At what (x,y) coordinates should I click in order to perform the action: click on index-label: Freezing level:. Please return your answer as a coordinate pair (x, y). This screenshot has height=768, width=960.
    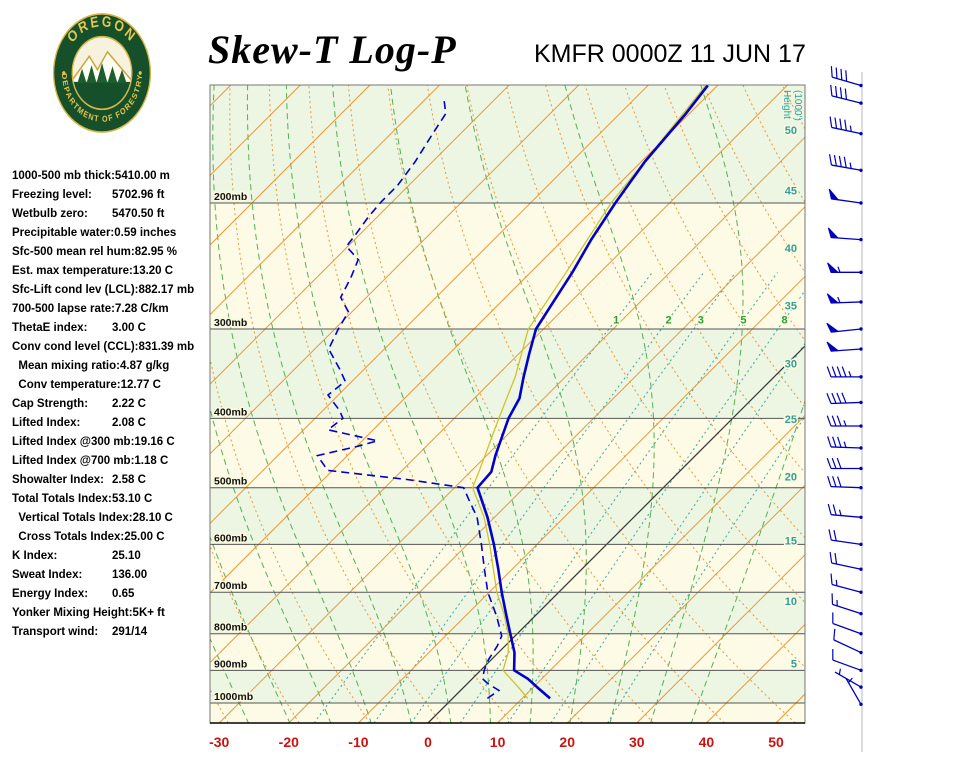
    Looking at the image, I should click on (52, 194).